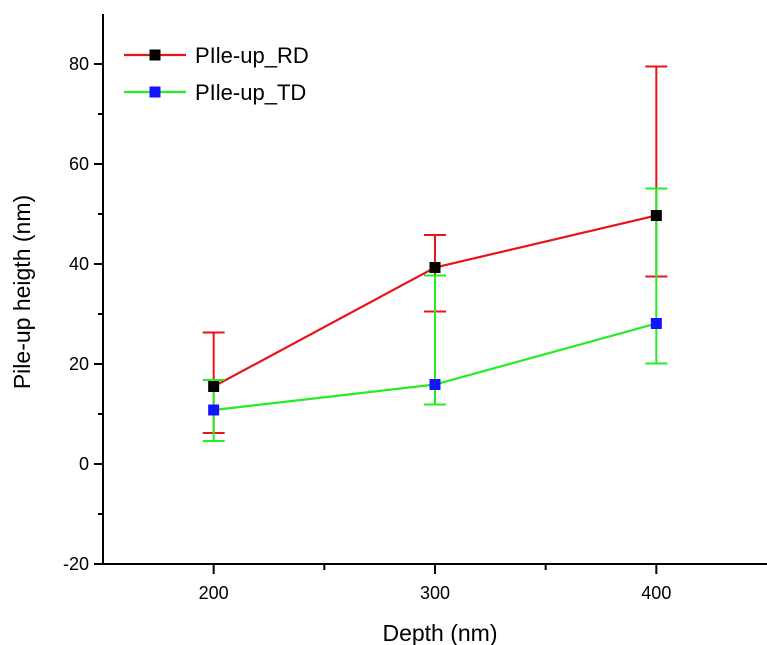  Describe the element at coordinates (22, 292) in the screenshot. I see `y-axis-title: Pile-up heigth (nm)` at that location.